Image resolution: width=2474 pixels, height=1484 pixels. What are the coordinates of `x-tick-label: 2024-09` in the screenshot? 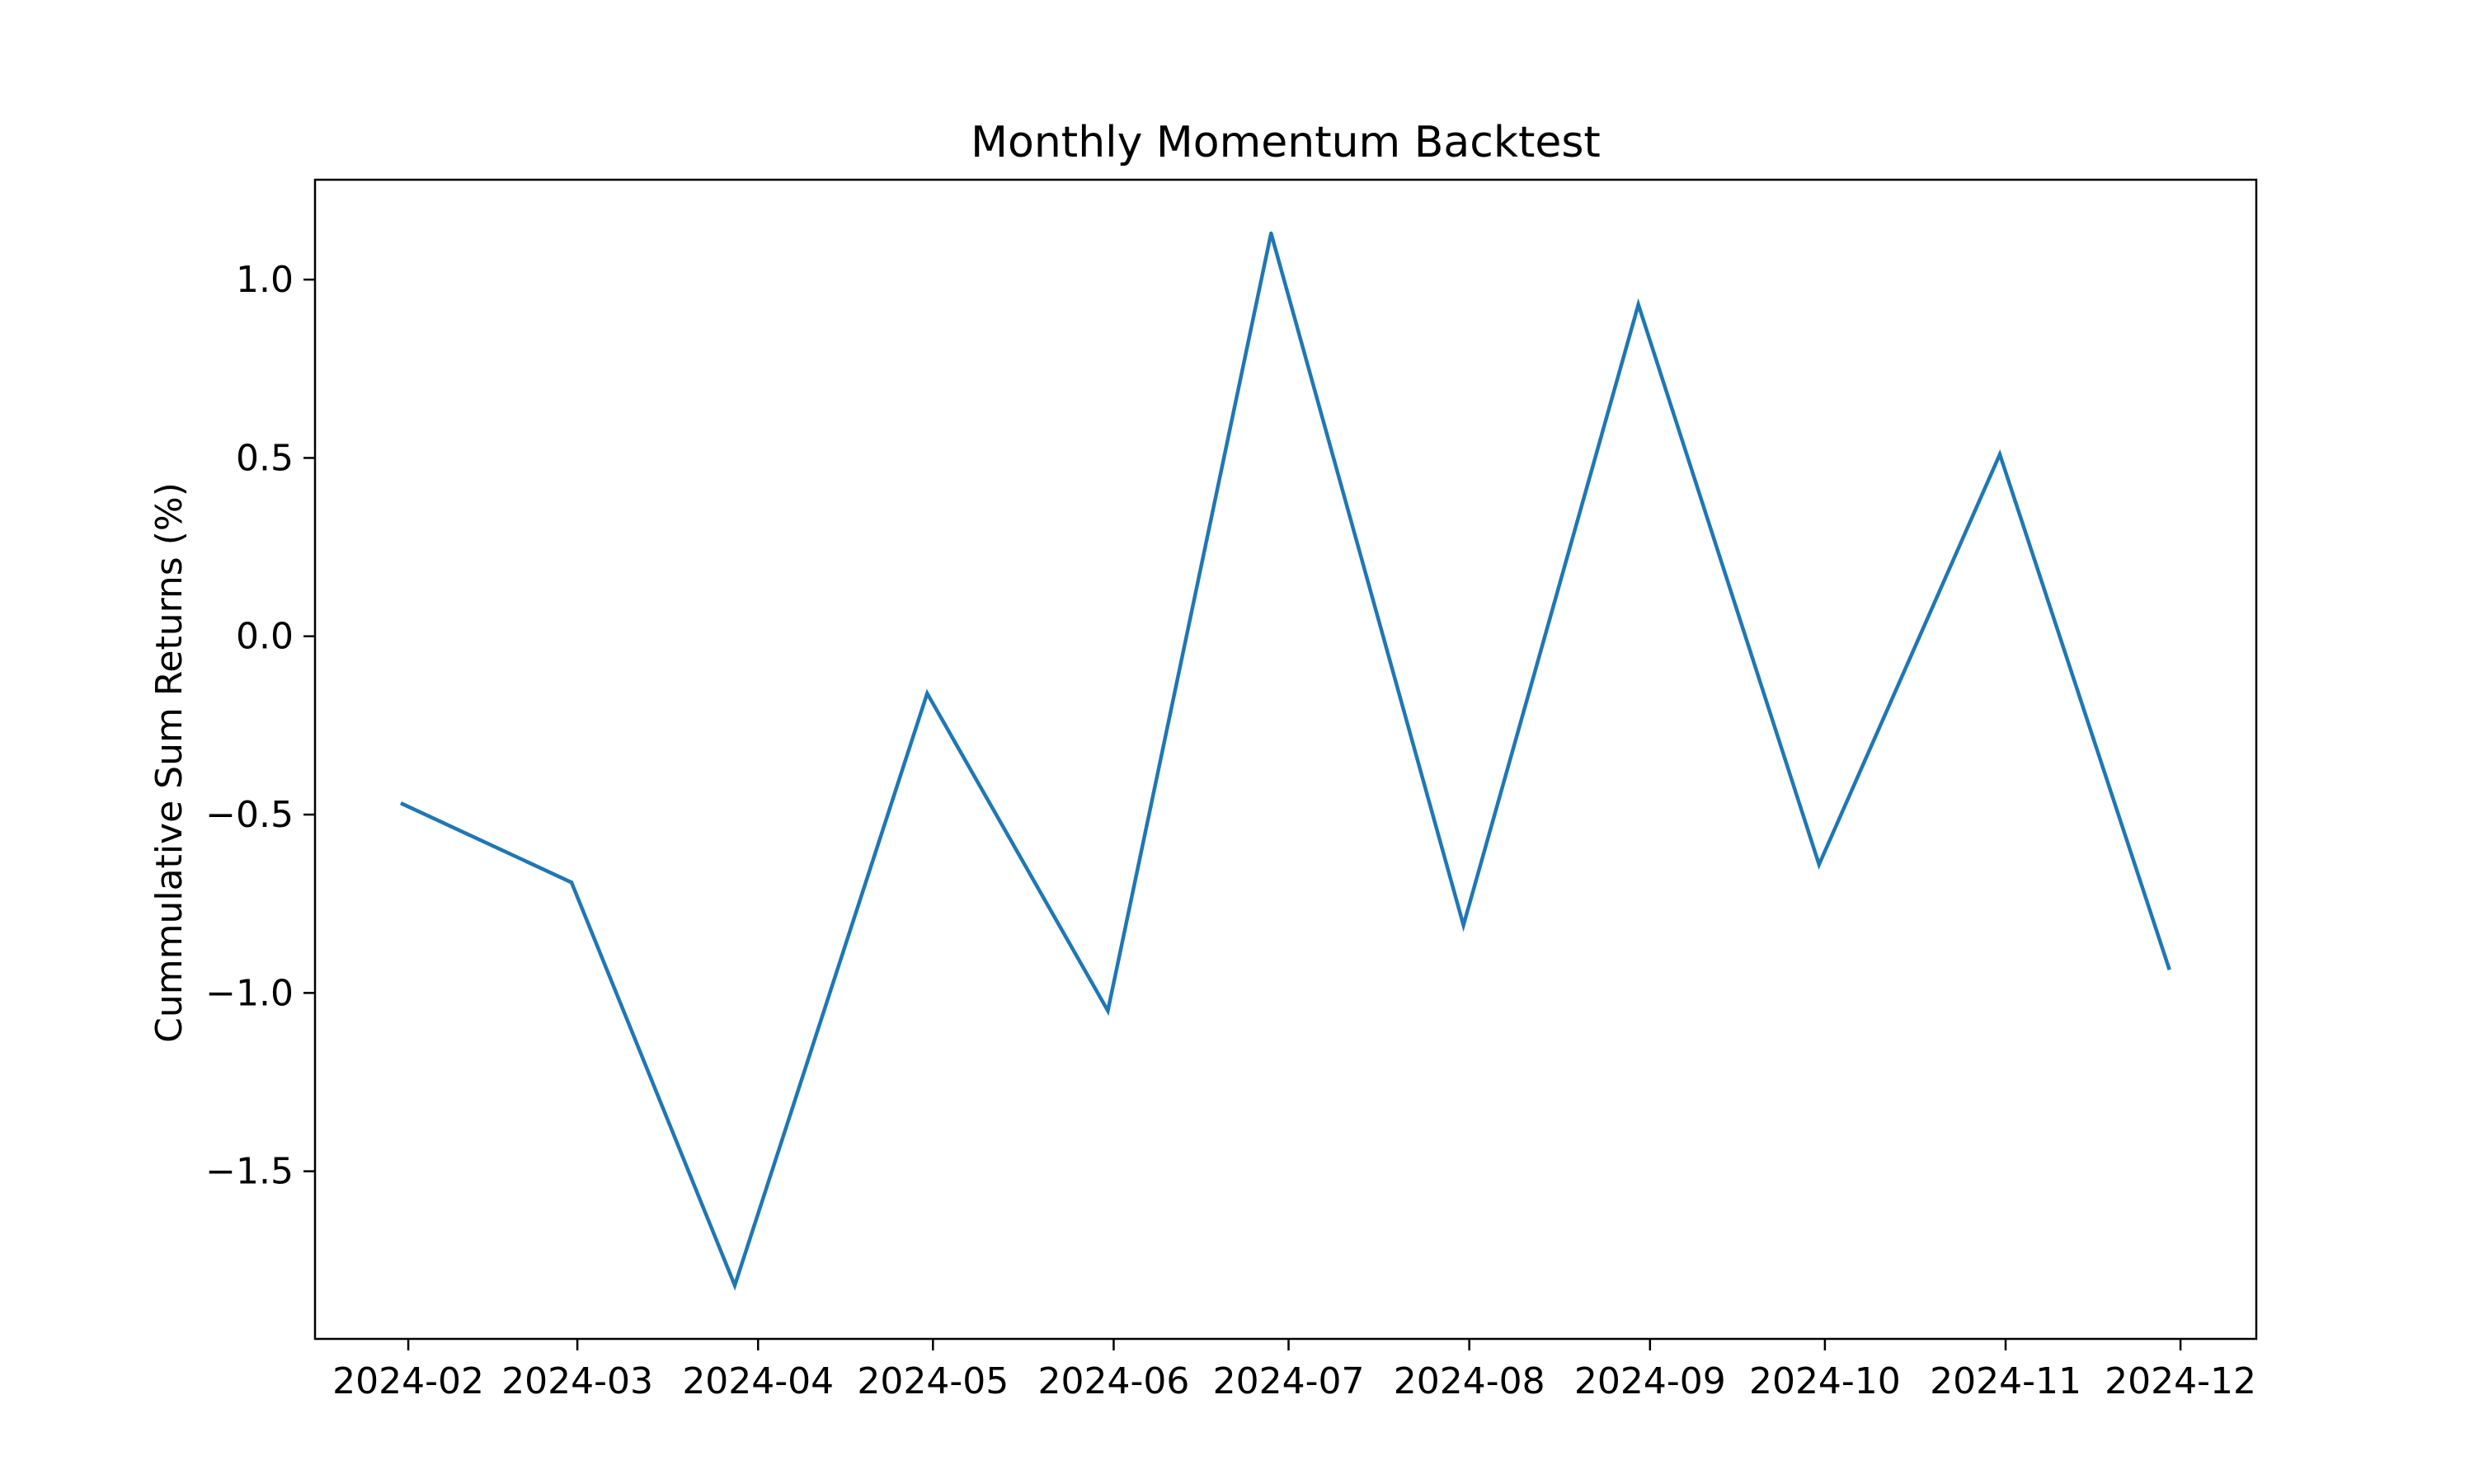 It's located at (1650, 1381).